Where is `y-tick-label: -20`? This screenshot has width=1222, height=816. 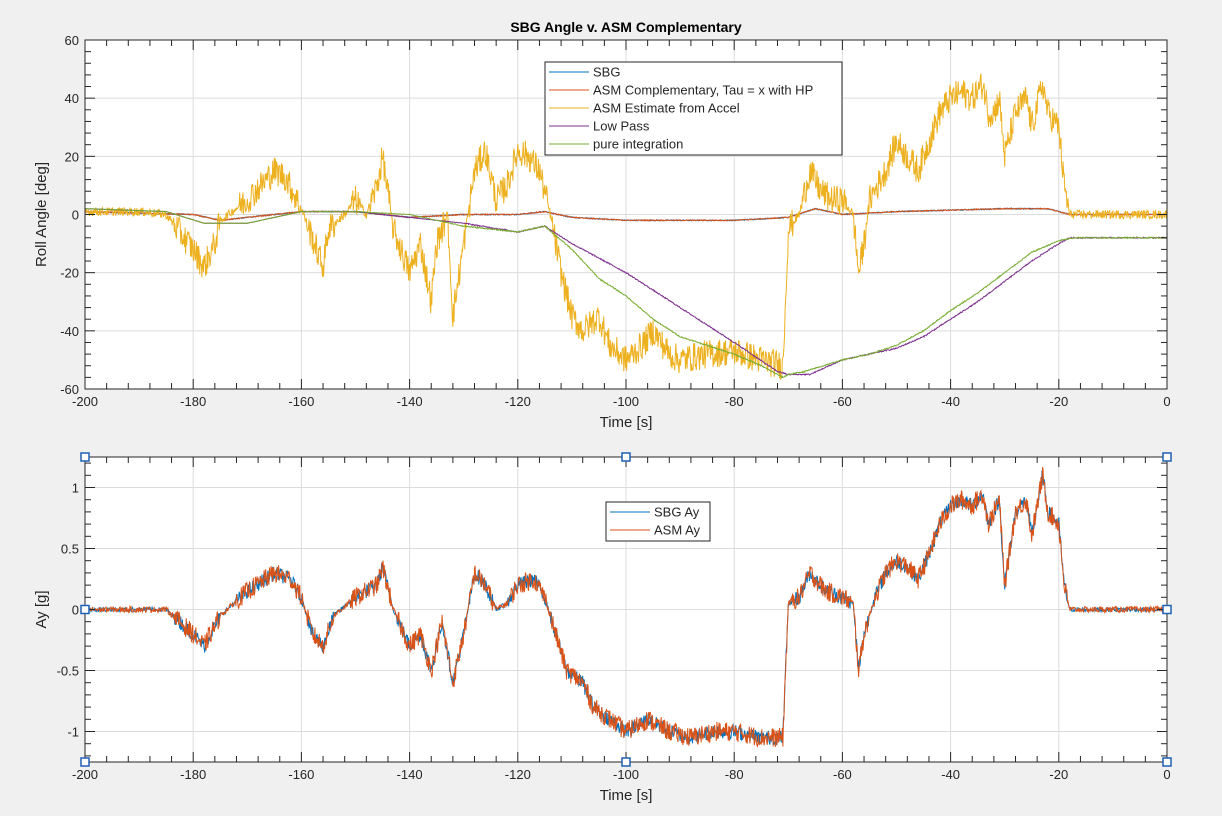
y-tick-label: -20 is located at coordinates (69, 273).